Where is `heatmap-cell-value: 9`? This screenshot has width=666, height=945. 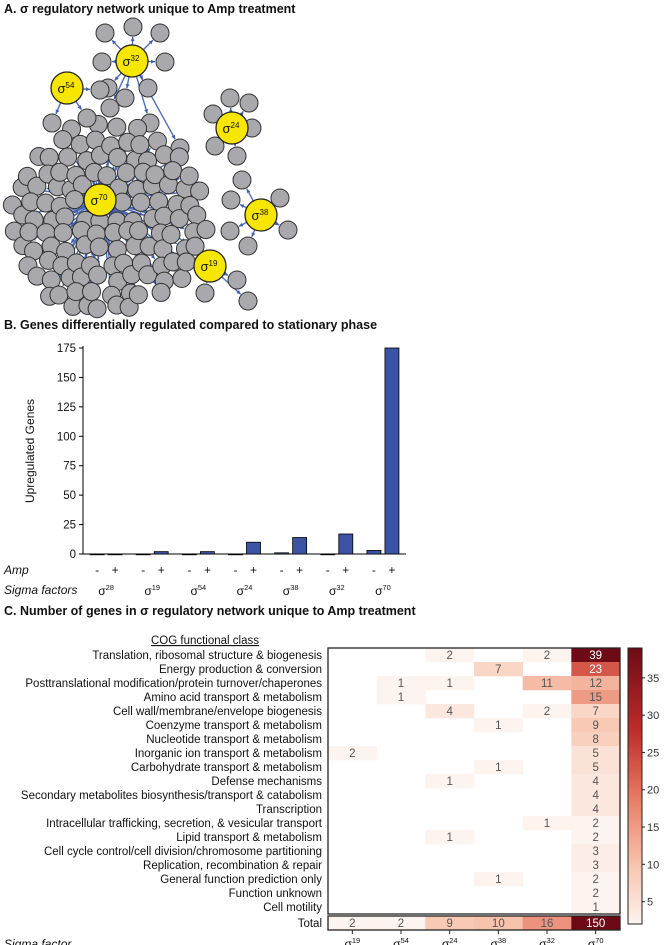 heatmap-cell-value: 9 is located at coordinates (595, 726).